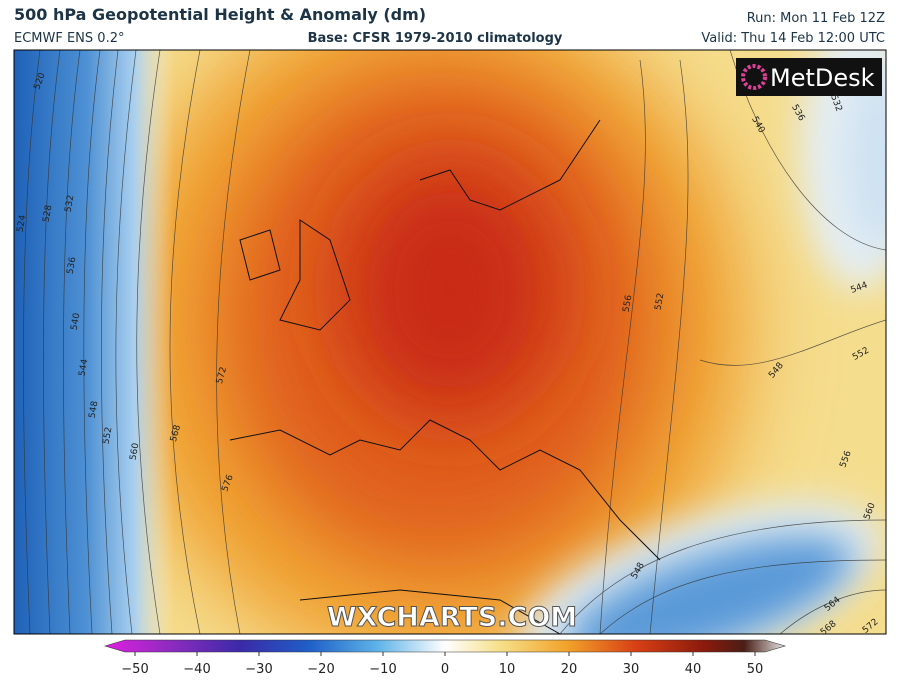 The height and width of the screenshot is (693, 900). What do you see at coordinates (755, 669) in the screenshot?
I see `colorbar-tick-label: 50` at bounding box center [755, 669].